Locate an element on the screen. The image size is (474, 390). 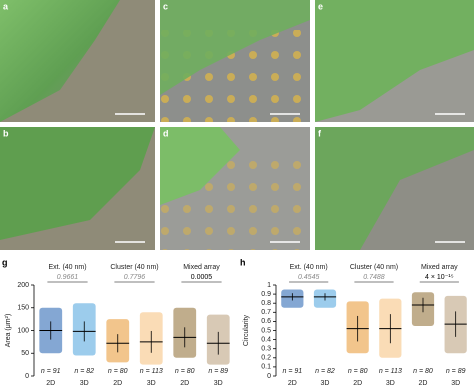
p-value: 0.9661 is located at coordinates (68, 277).